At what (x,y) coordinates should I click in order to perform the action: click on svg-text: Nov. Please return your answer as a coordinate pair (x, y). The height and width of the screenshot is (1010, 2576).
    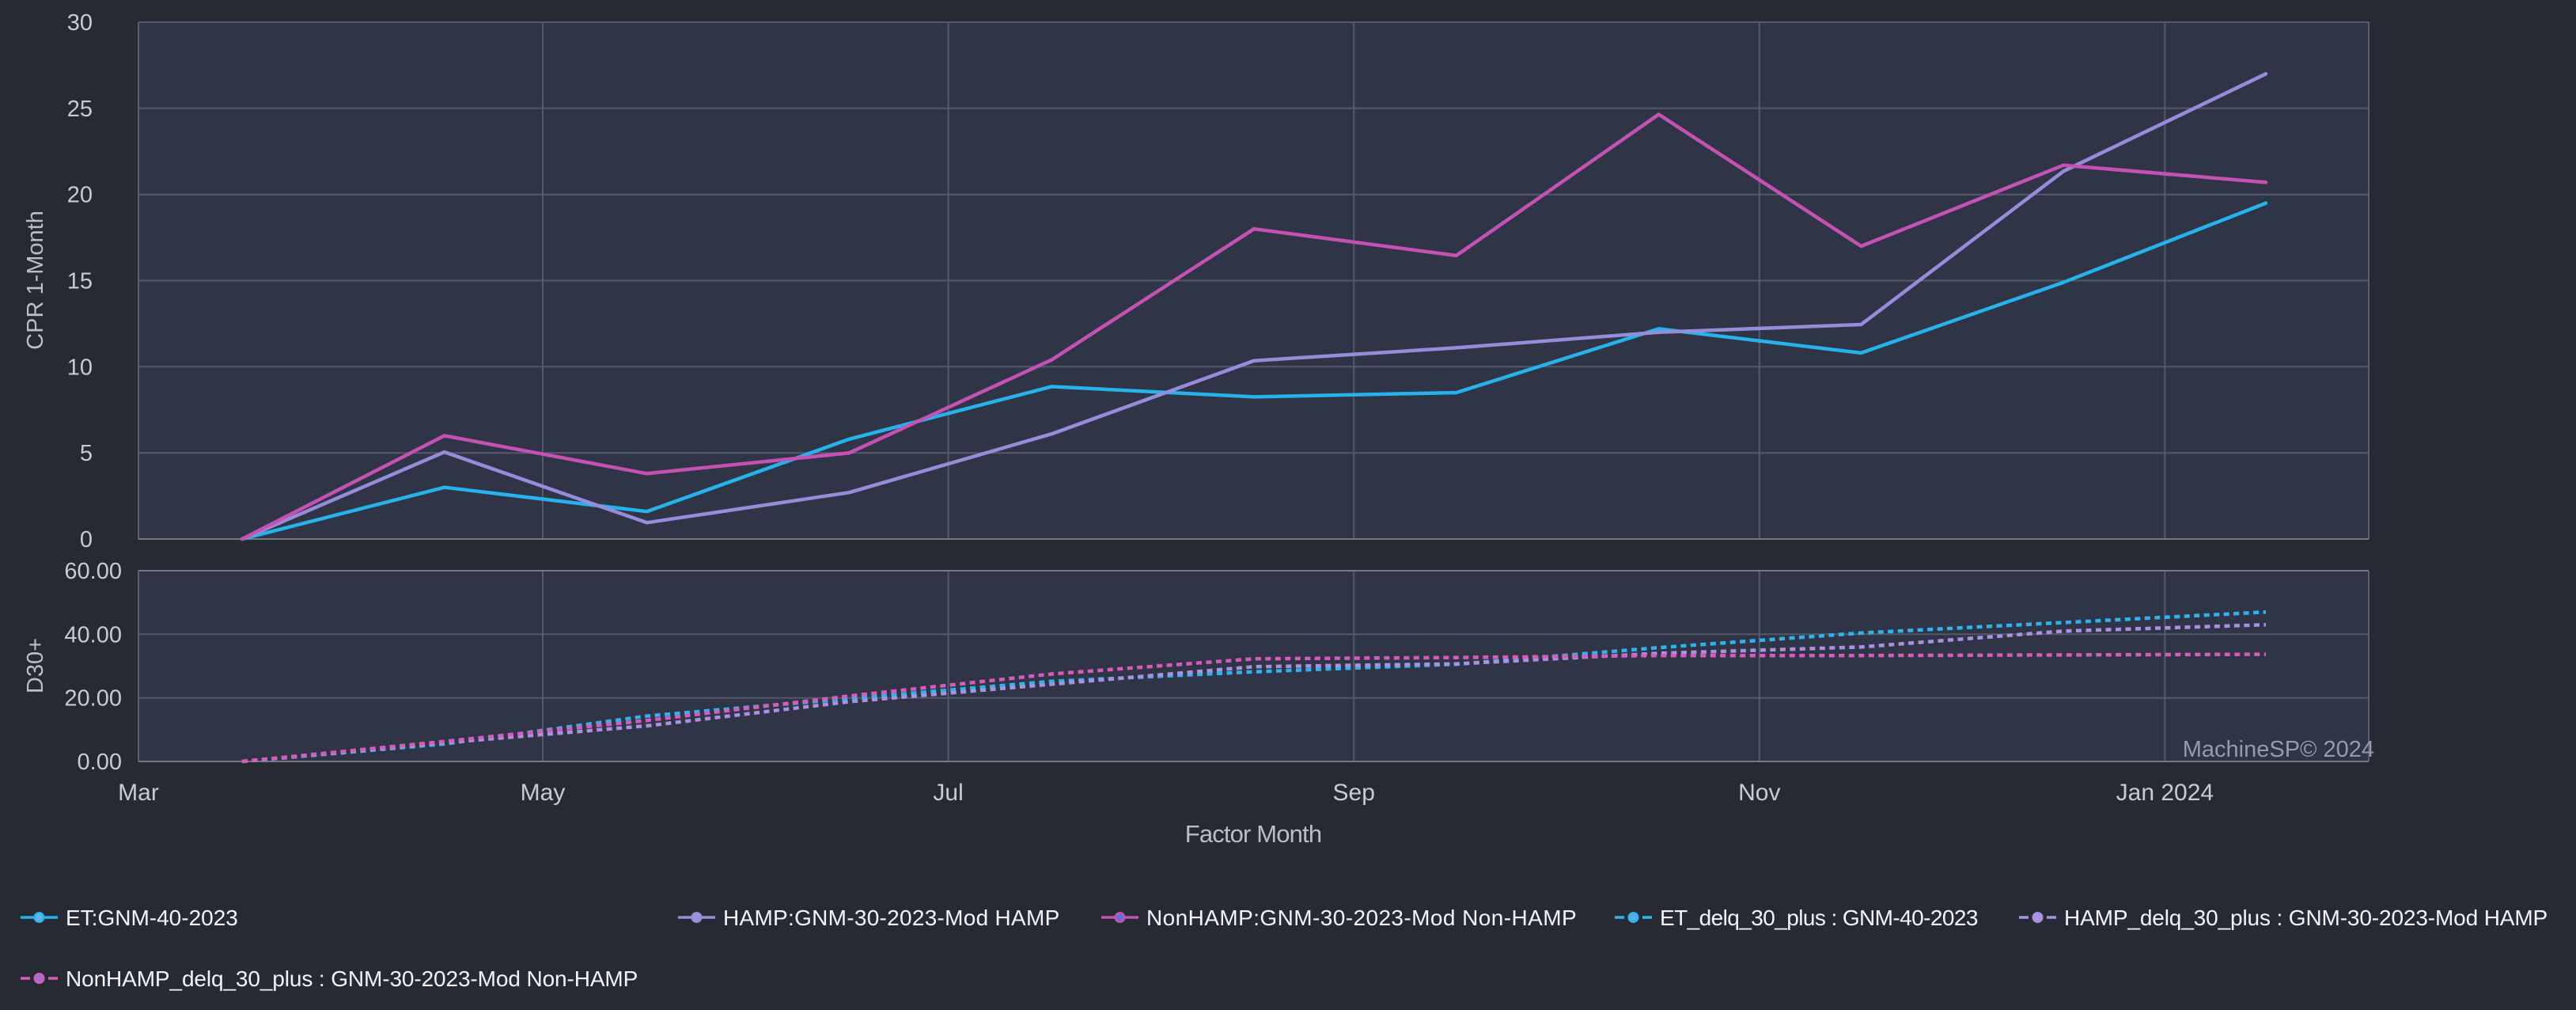
    Looking at the image, I should click on (1759, 793).